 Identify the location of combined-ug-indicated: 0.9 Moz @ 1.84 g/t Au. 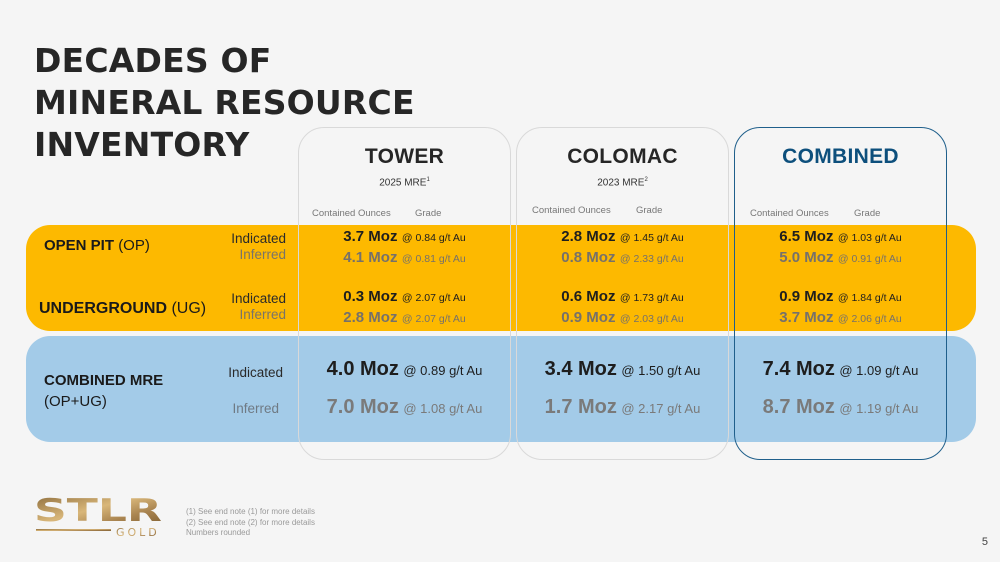
(840, 296).